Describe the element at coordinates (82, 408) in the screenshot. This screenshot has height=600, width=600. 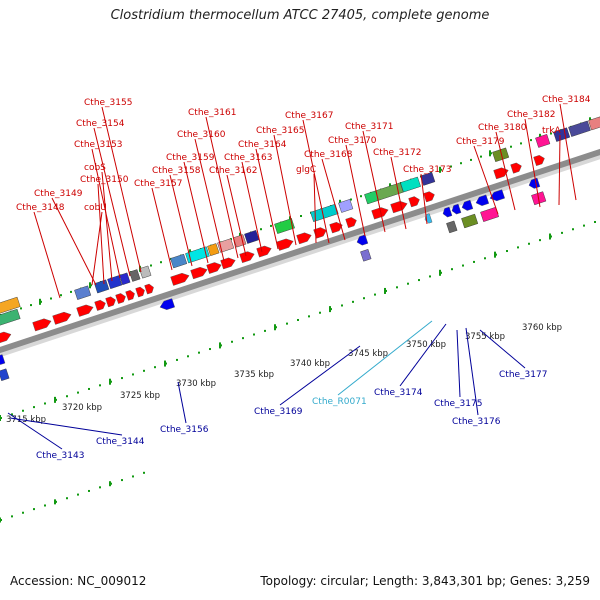
I see `scale-label: 3720 kbp` at that location.